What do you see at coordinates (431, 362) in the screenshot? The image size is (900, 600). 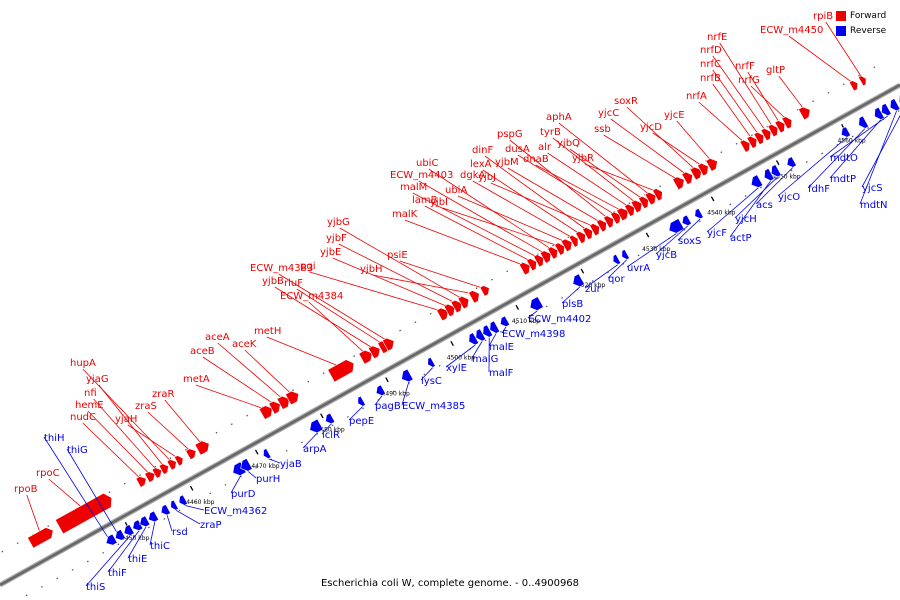 I see `gene-lysC` at bounding box center [431, 362].